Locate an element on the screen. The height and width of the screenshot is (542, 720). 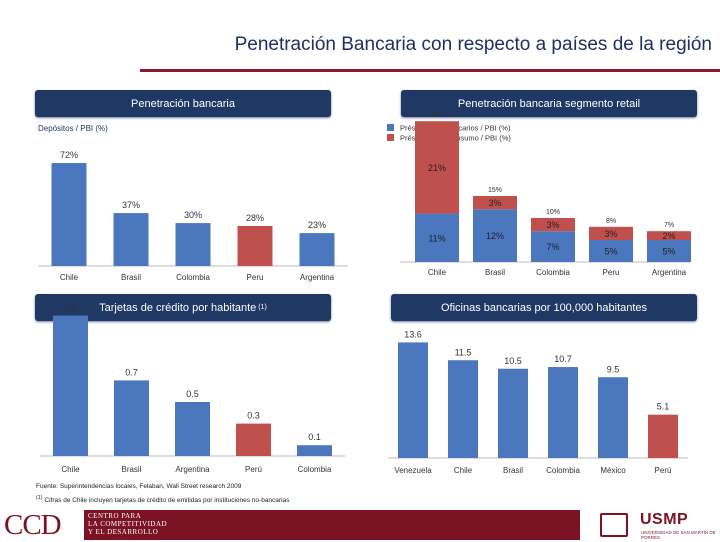
p1-value-label-1: 72% is located at coordinates (69, 155).